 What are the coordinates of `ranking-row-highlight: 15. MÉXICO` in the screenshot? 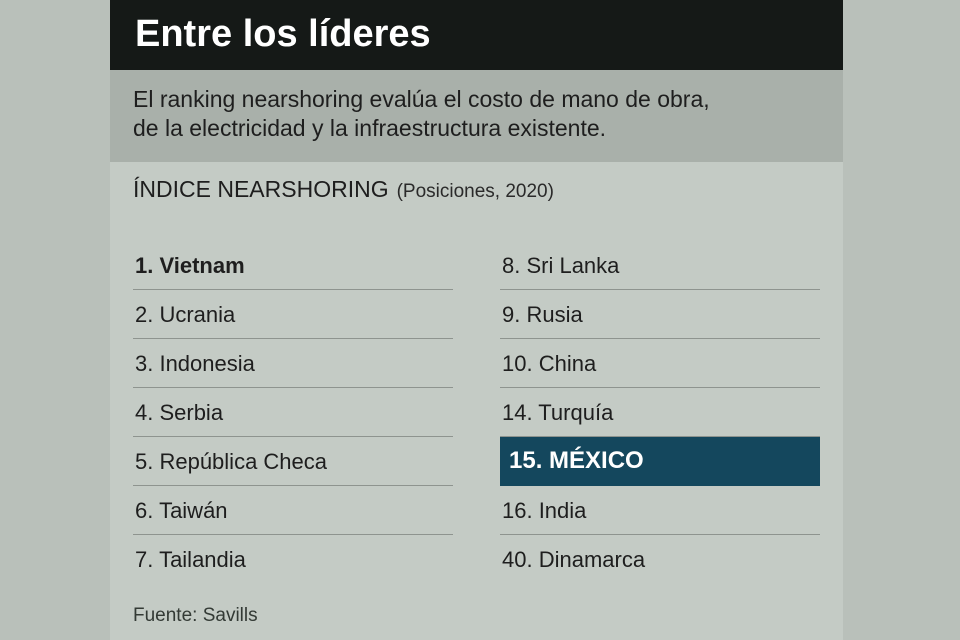 It's located at (660, 461).